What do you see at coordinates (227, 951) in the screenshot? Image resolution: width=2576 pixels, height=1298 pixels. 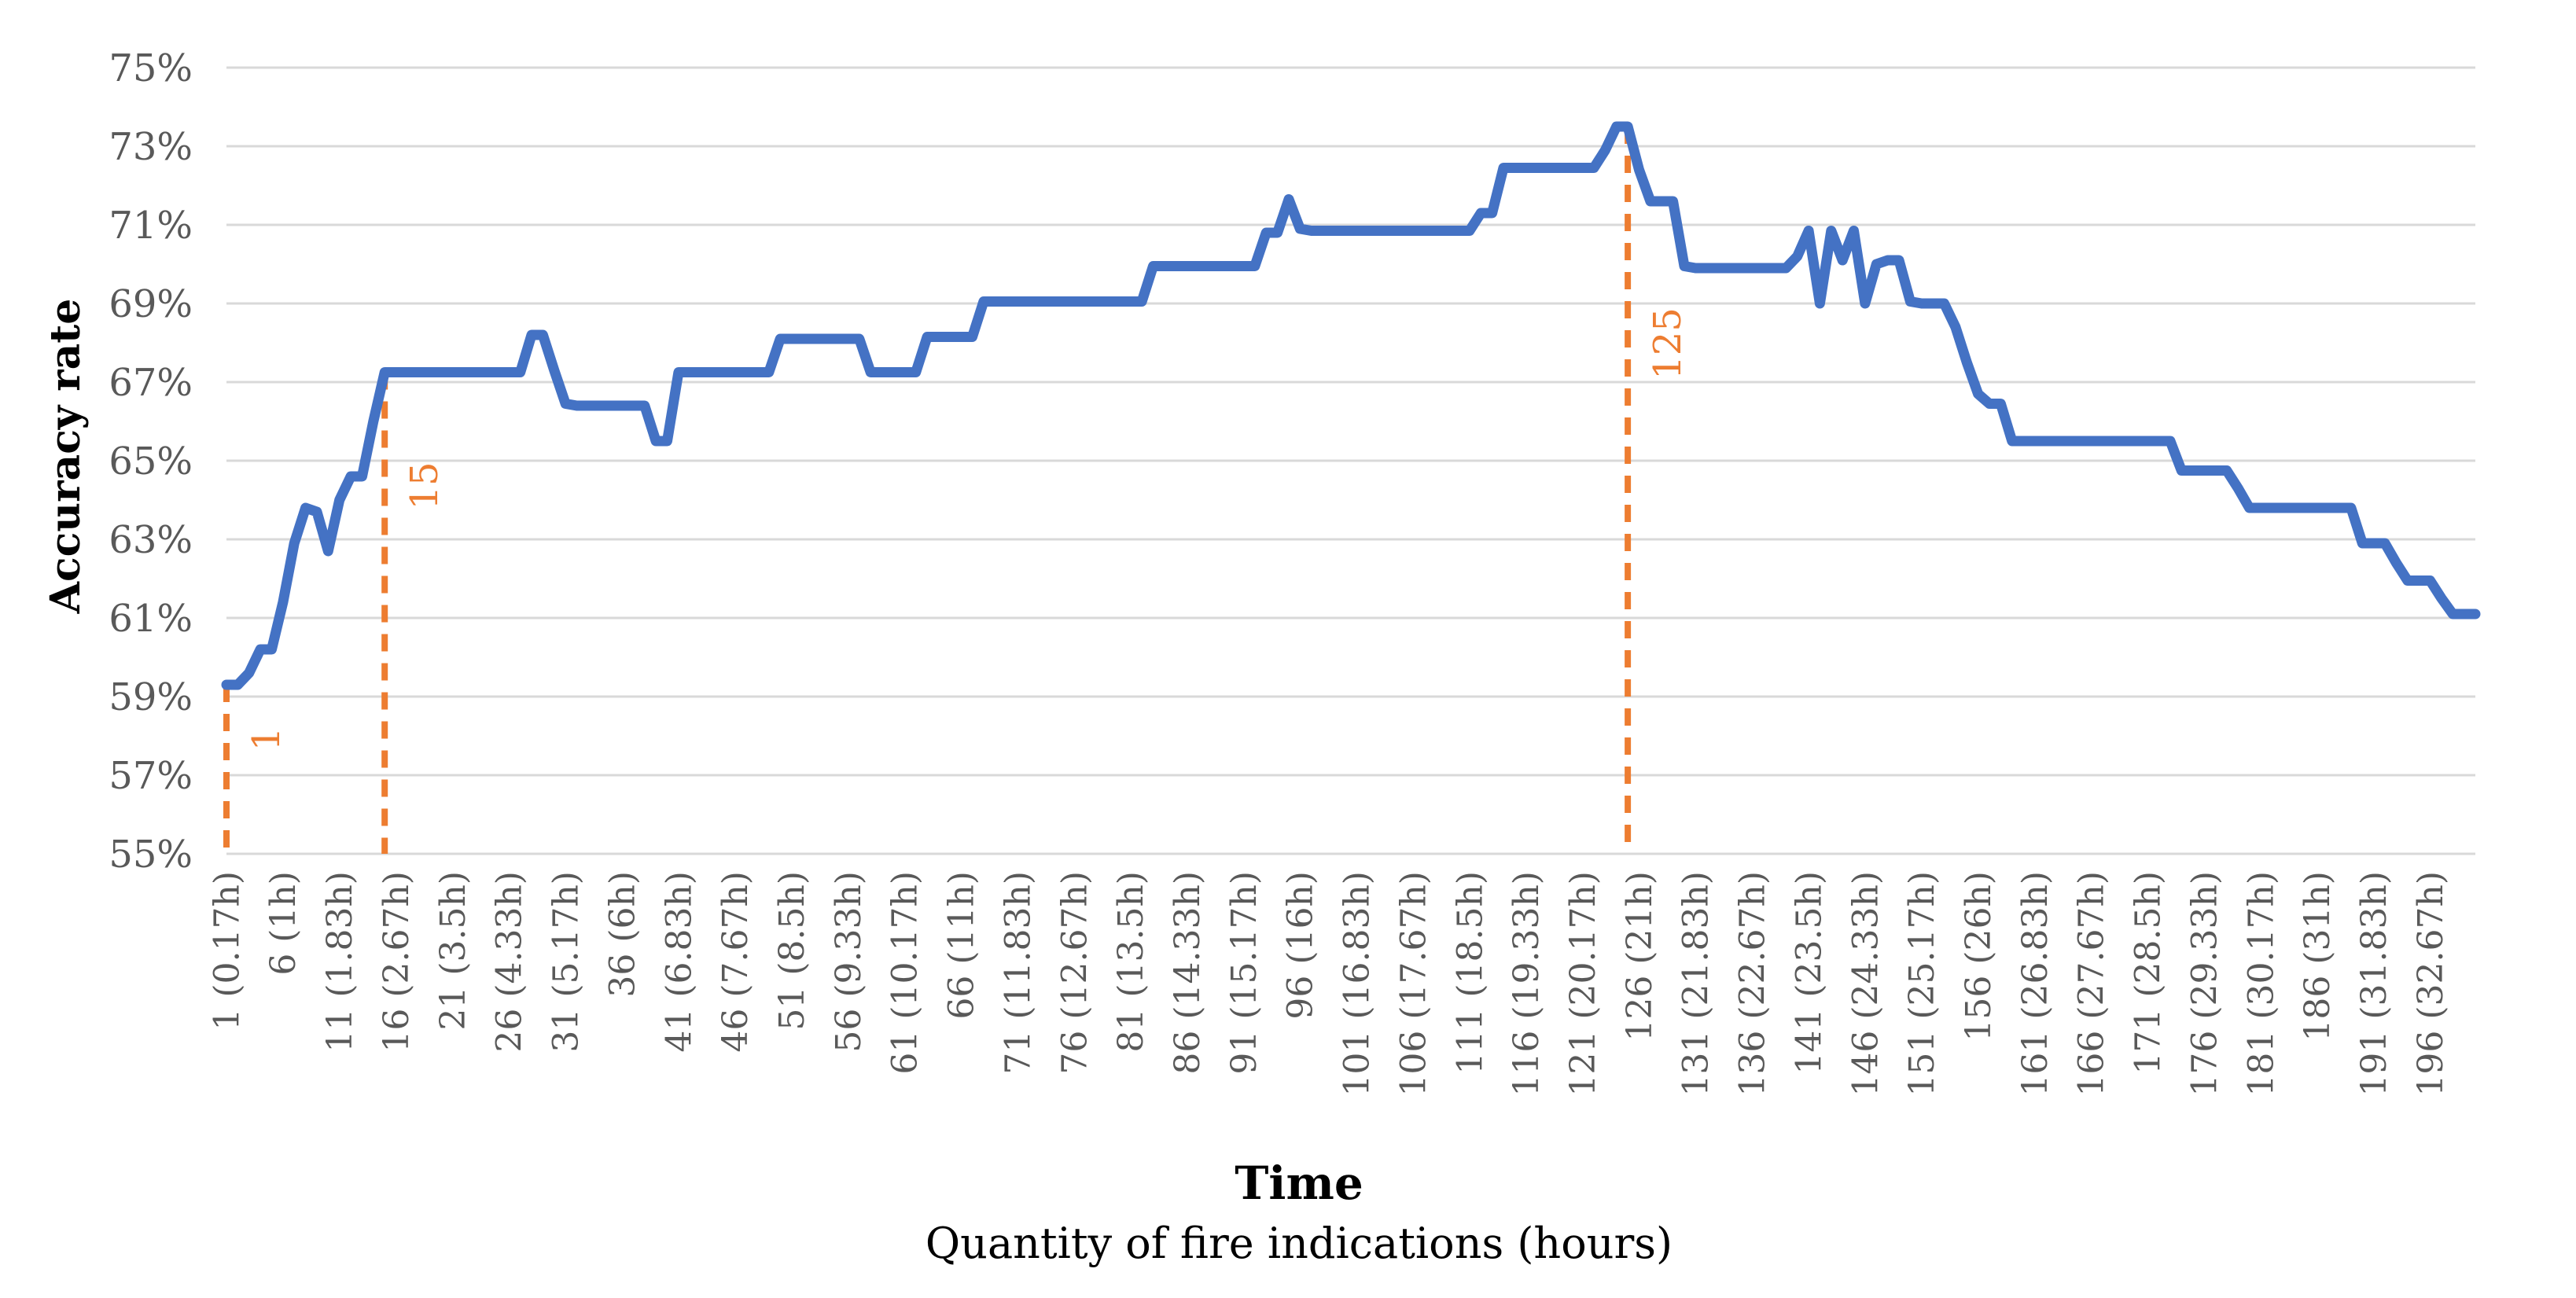 I see `x-tick-label: 1 (0.17h)` at bounding box center [227, 951].